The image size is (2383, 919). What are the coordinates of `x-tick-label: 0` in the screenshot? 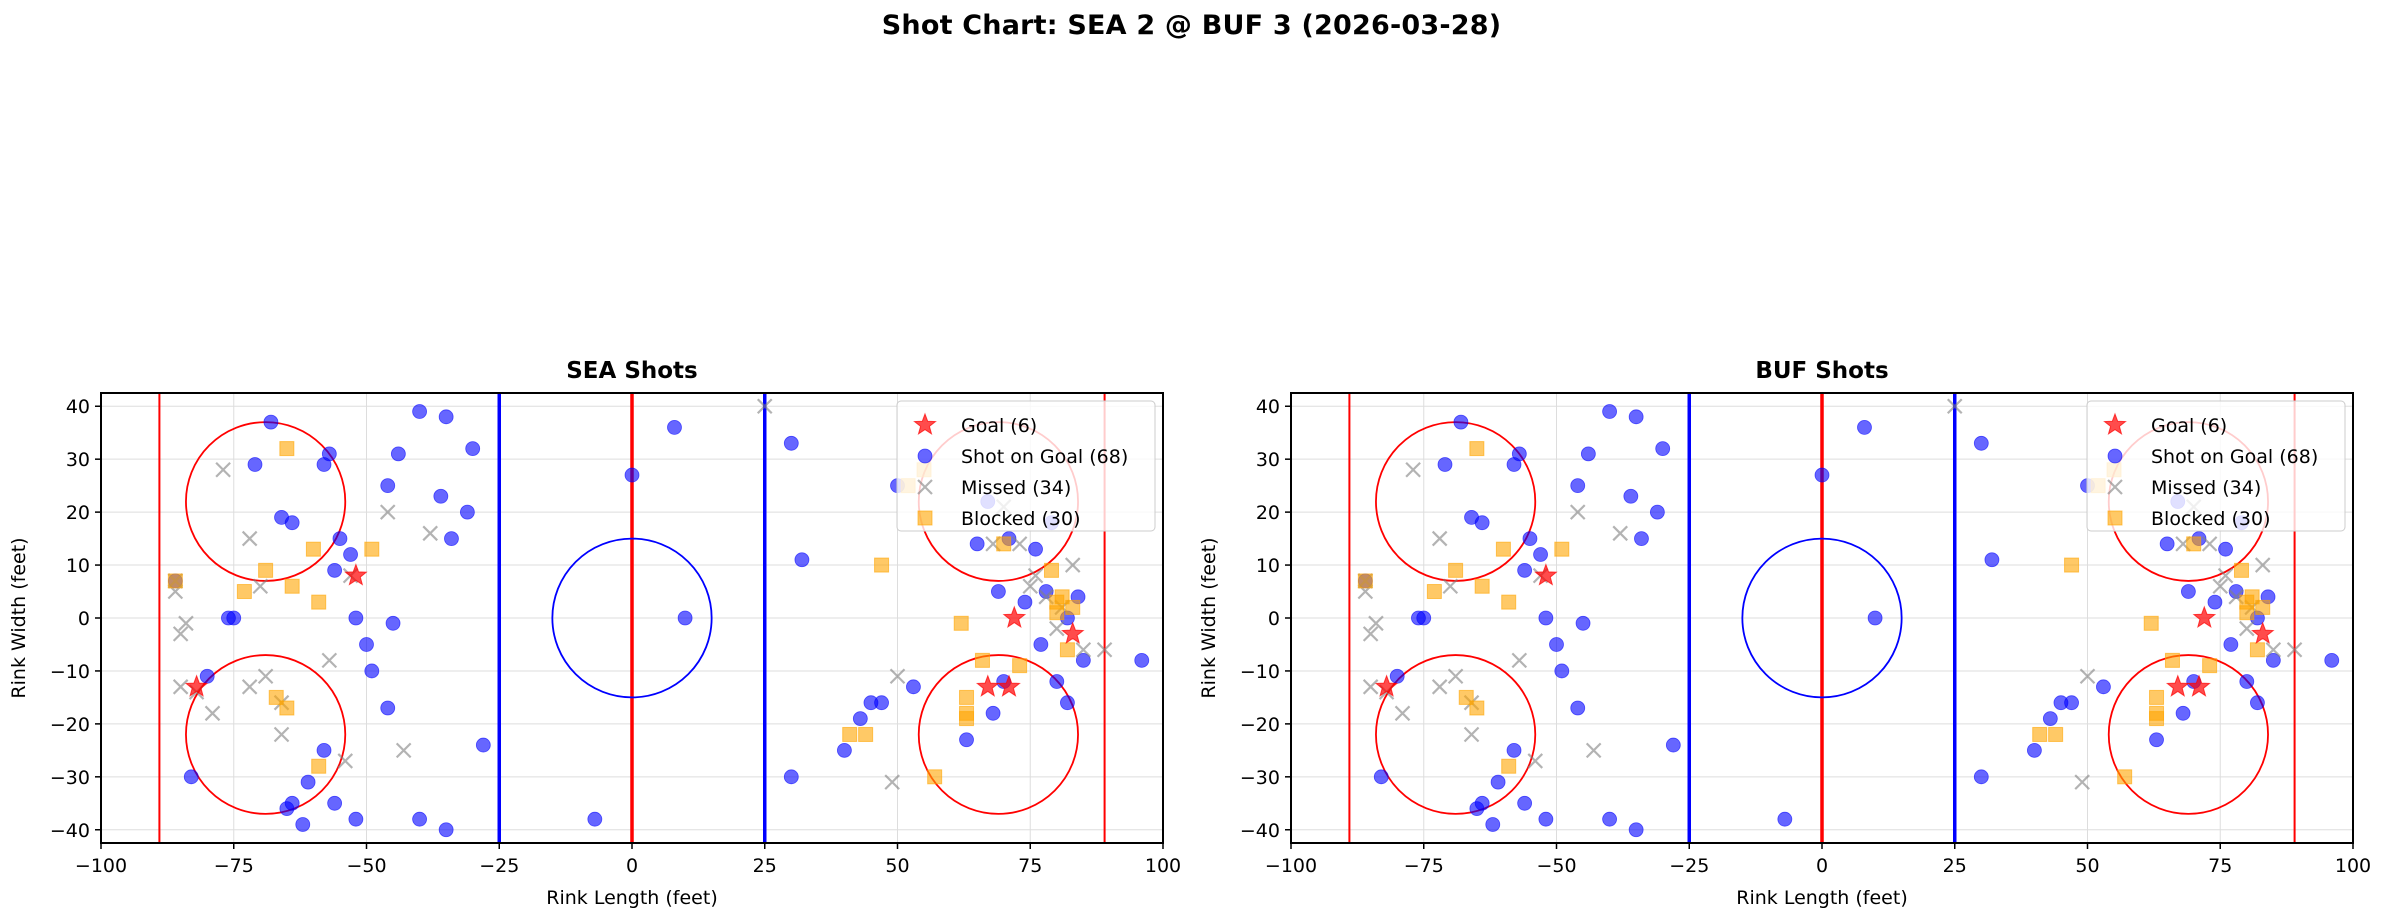 It's located at (632, 866).